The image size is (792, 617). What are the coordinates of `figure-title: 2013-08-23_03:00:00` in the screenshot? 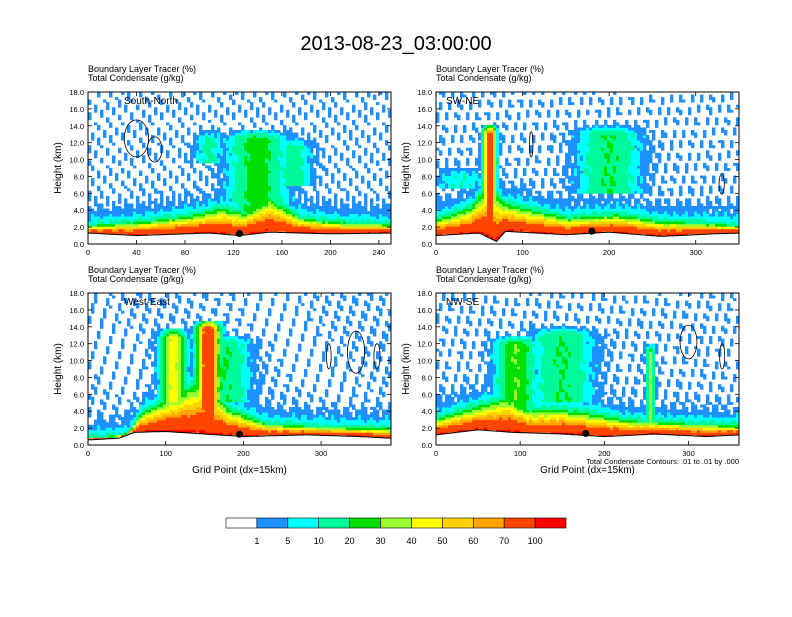 It's located at (395, 44).